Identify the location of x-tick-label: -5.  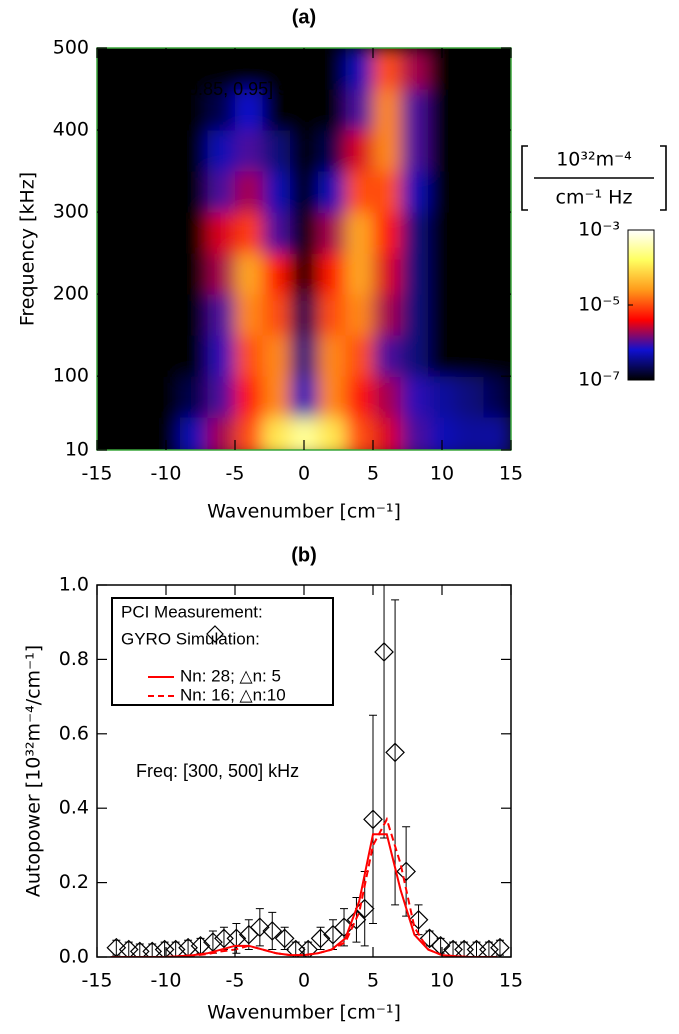
(235, 981).